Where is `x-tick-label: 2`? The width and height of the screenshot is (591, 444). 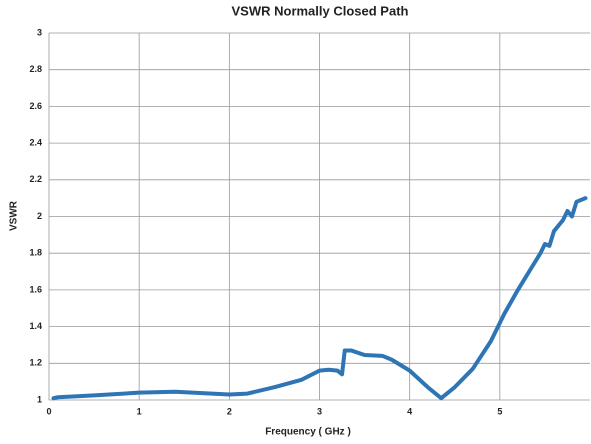
x-tick-label: 2 is located at coordinates (229, 411).